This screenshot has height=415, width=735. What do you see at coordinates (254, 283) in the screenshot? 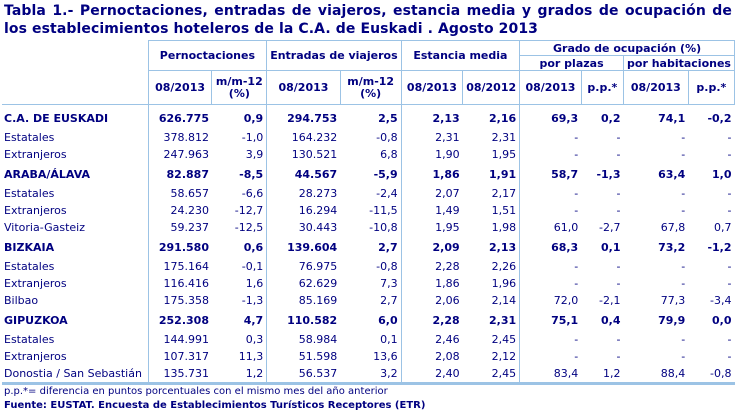
I see `cell-pernoctaciones-change: 1,6` at bounding box center [254, 283].